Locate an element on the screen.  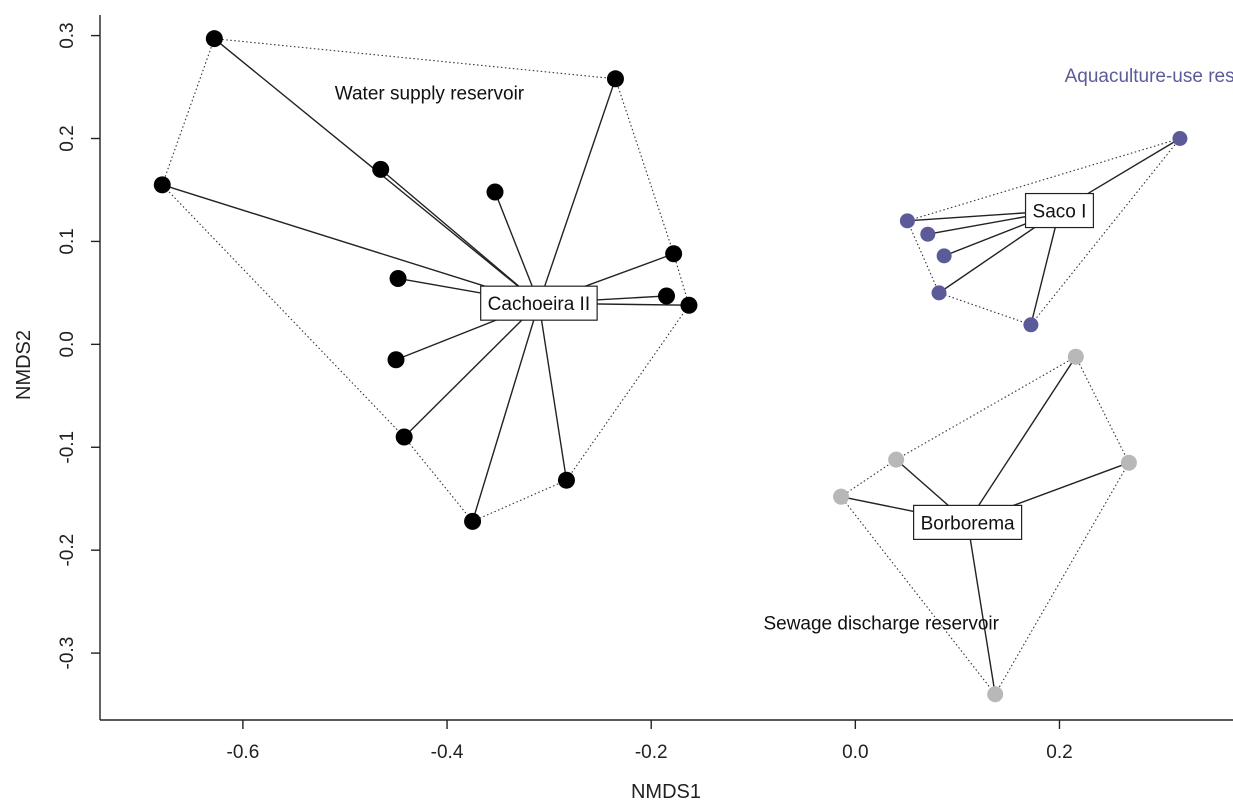
y-tick-label: -0.2 is located at coordinates (67, 550).